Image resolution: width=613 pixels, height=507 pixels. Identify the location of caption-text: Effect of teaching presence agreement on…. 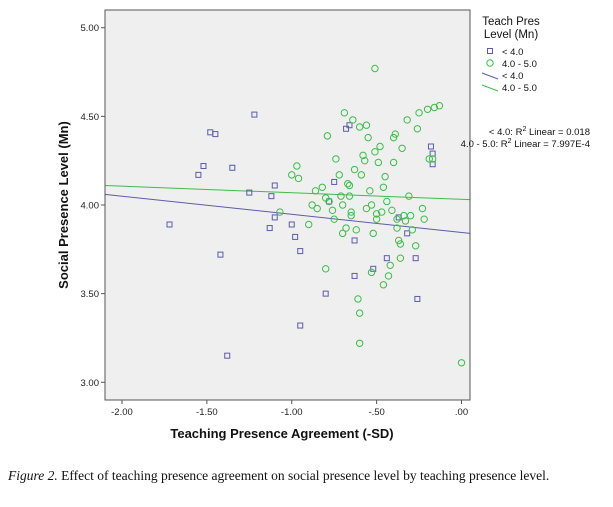
(303, 475).